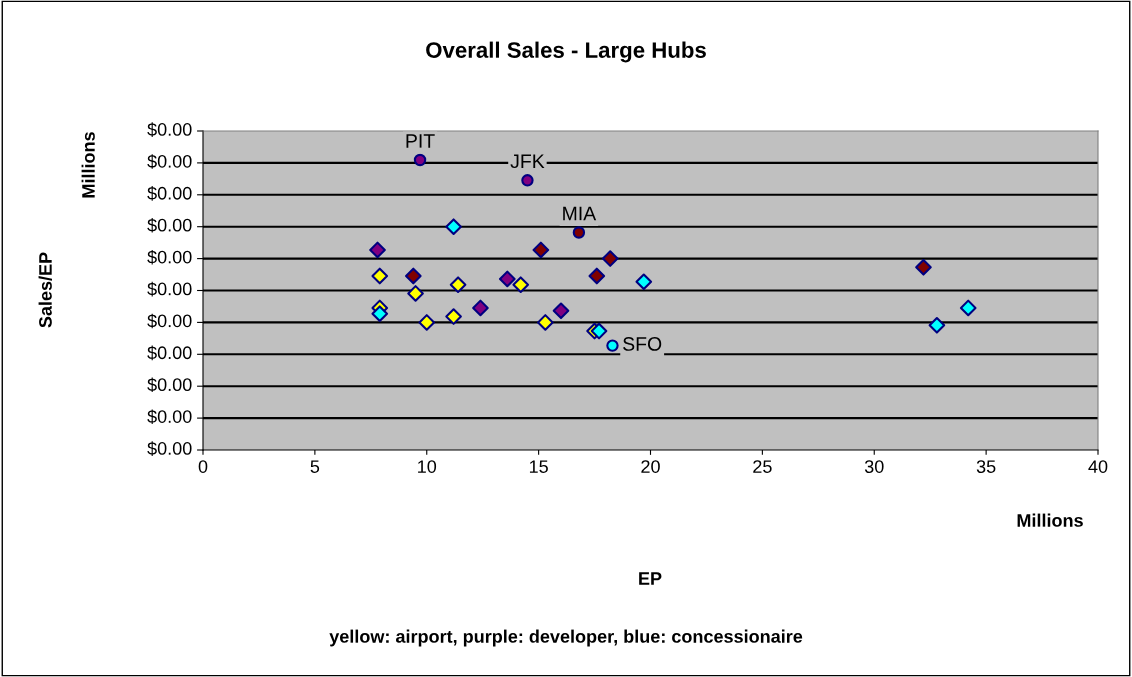 The image size is (1132, 677). Describe the element at coordinates (427, 466) in the screenshot. I see `x-tick-label: 10` at that location.